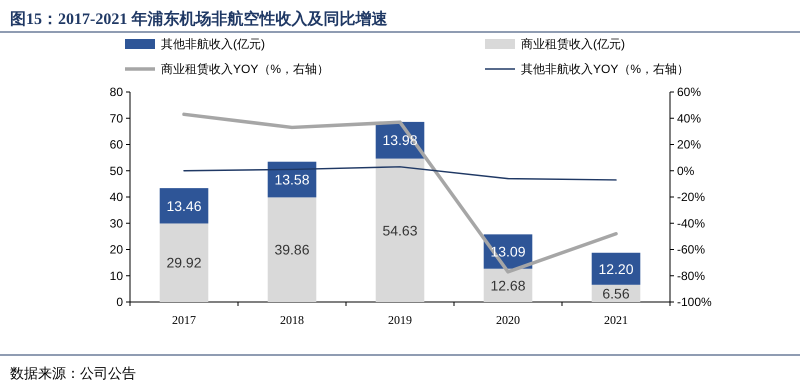 The width and height of the screenshot is (800, 390). What do you see at coordinates (117, 145) in the screenshot?
I see `y-tick-label: 60` at bounding box center [117, 145].